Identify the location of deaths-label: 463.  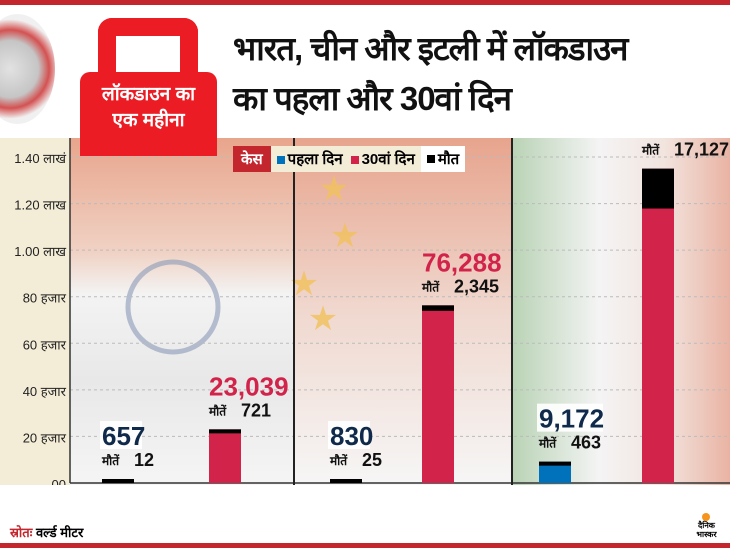
(586, 443).